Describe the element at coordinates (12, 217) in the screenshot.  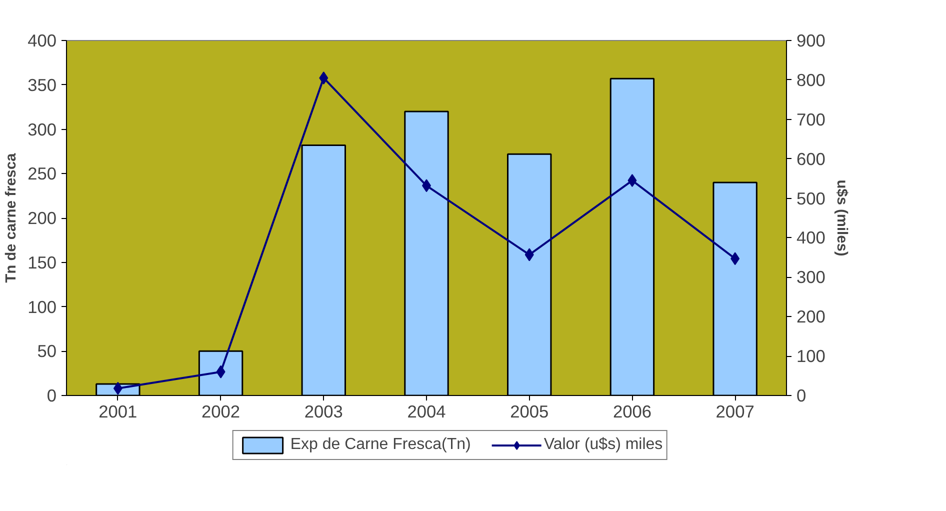
I see `y-axis-title: Tn de carne fresca` at that location.